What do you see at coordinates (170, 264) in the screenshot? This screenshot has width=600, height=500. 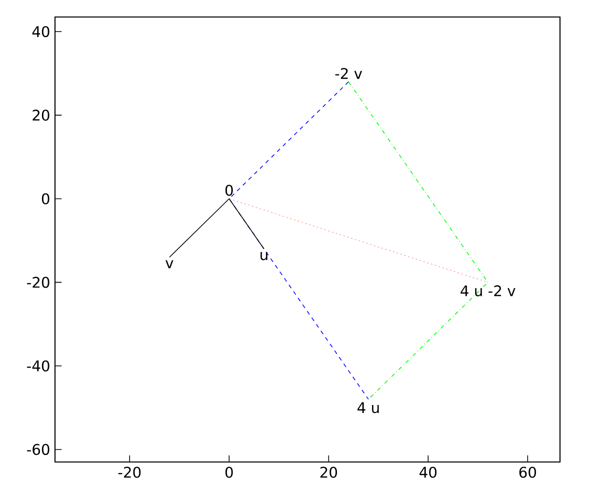 I see `annotation: v` at bounding box center [170, 264].